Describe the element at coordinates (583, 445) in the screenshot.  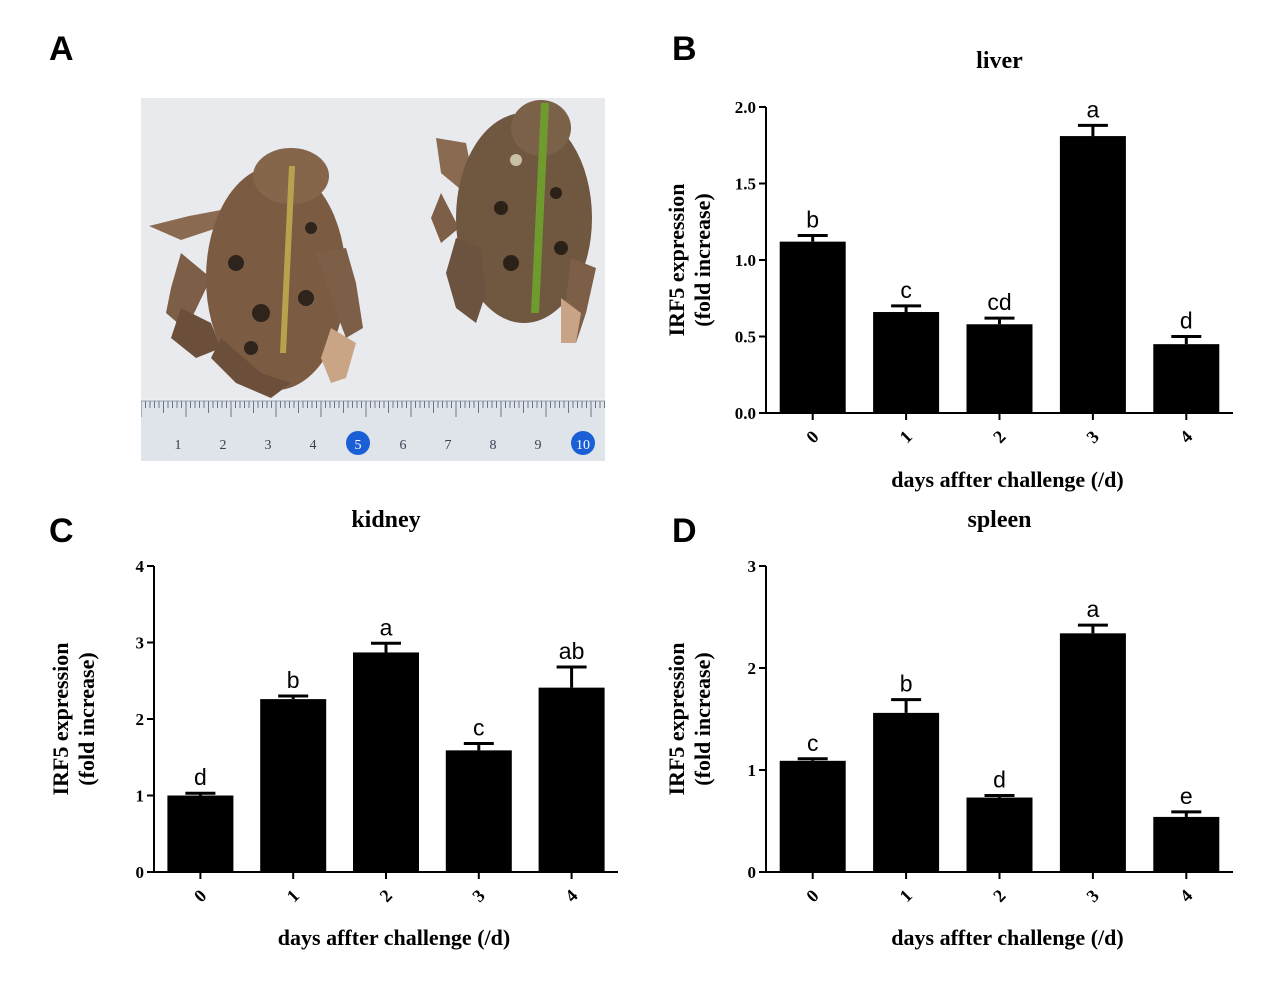
I see `ruler-label: 10` at that location.